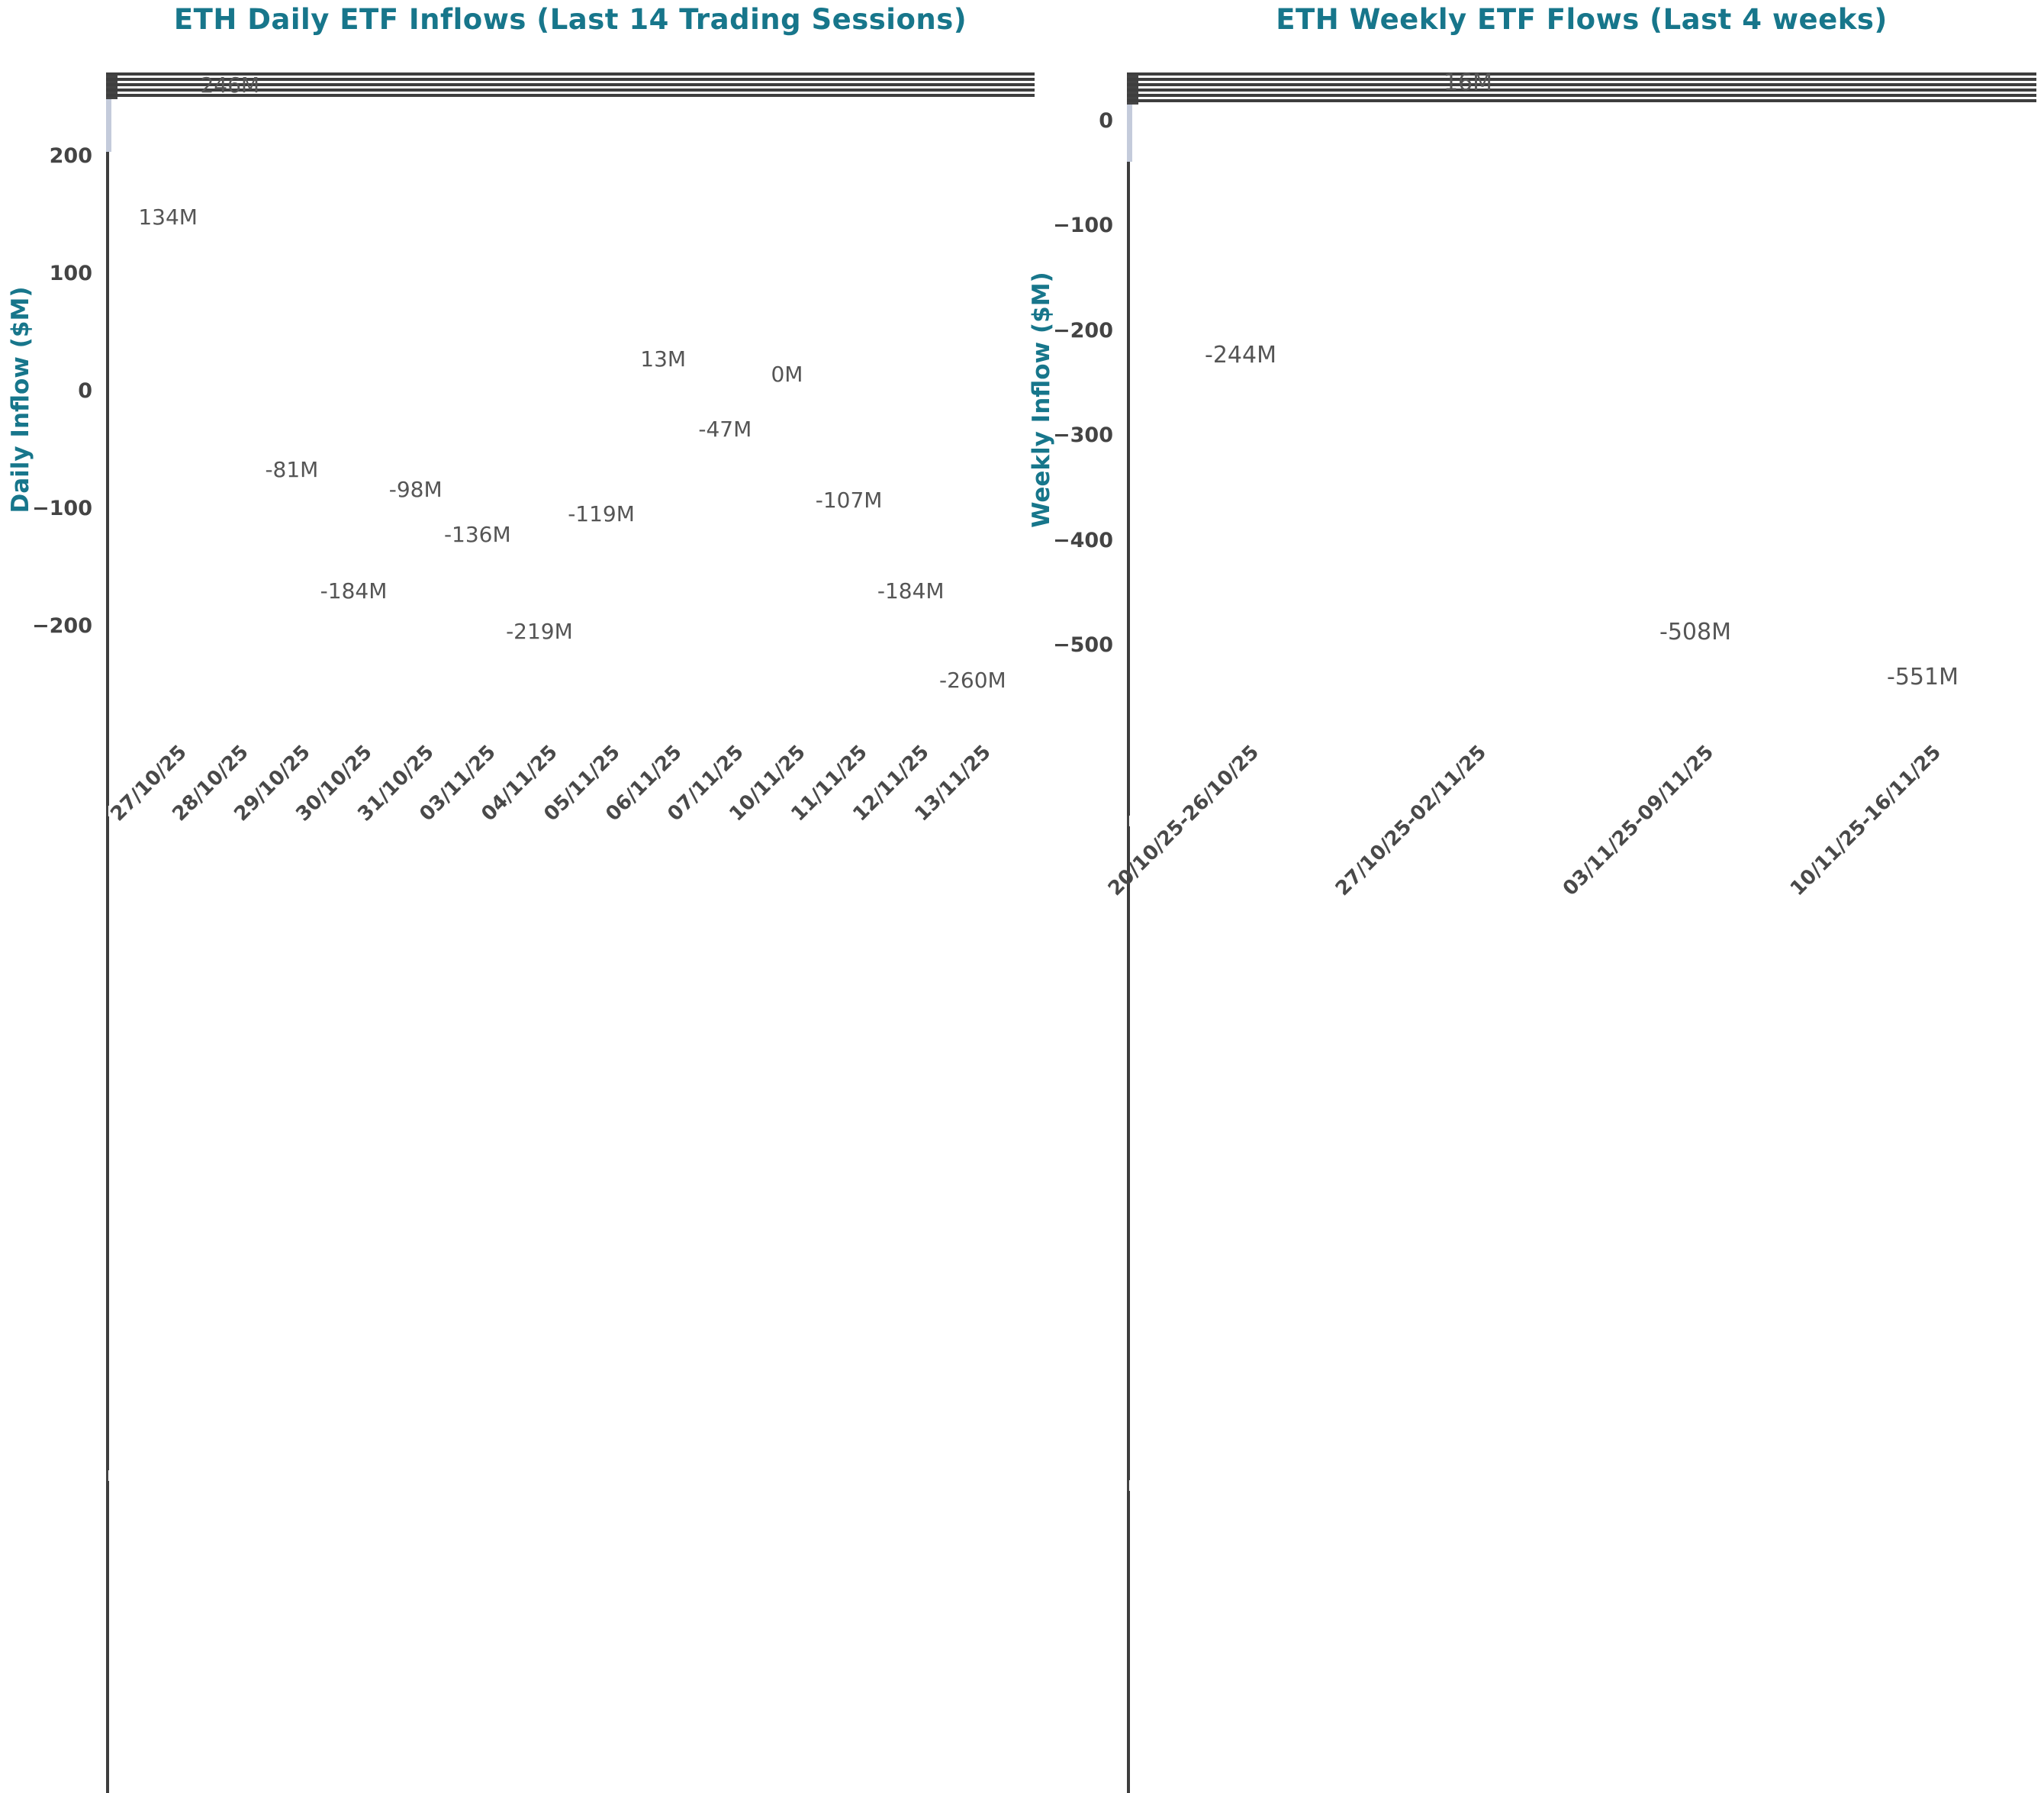 This screenshot has height=1793, width=2044. What do you see at coordinates (1695, 632) in the screenshot?
I see `bar-value-label: -508M` at bounding box center [1695, 632].